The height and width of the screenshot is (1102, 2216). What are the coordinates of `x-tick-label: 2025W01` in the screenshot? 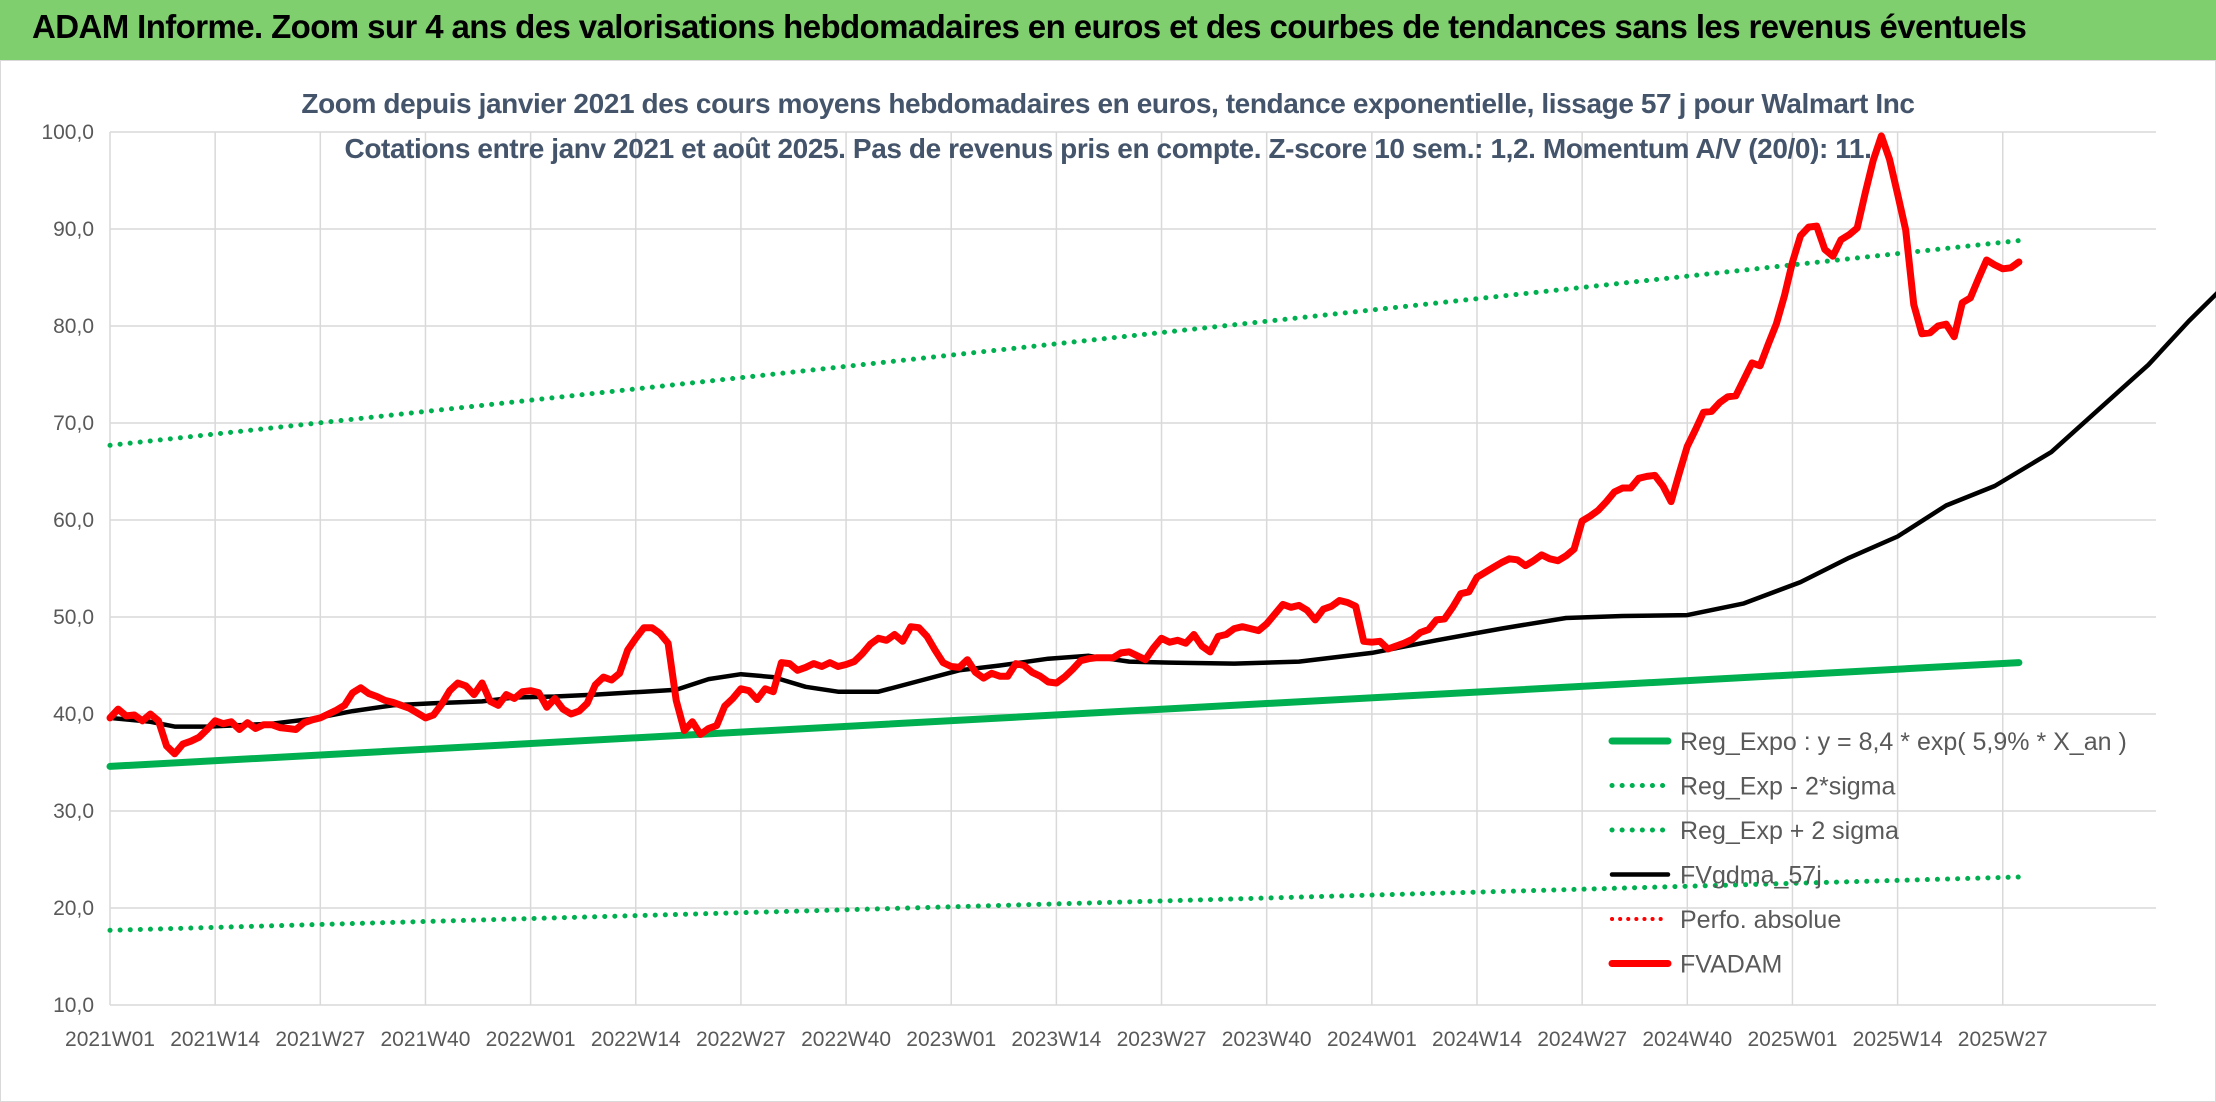 It's located at (1792, 1039).